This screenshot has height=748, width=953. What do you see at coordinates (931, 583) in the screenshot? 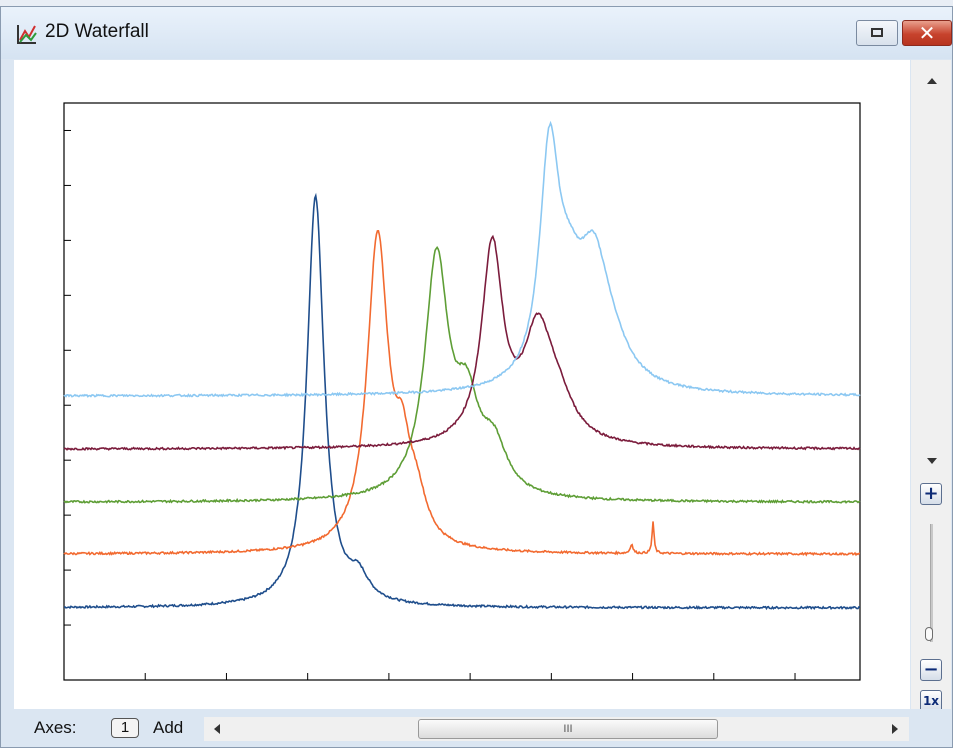
I see `zoom-slider-track` at bounding box center [931, 583].